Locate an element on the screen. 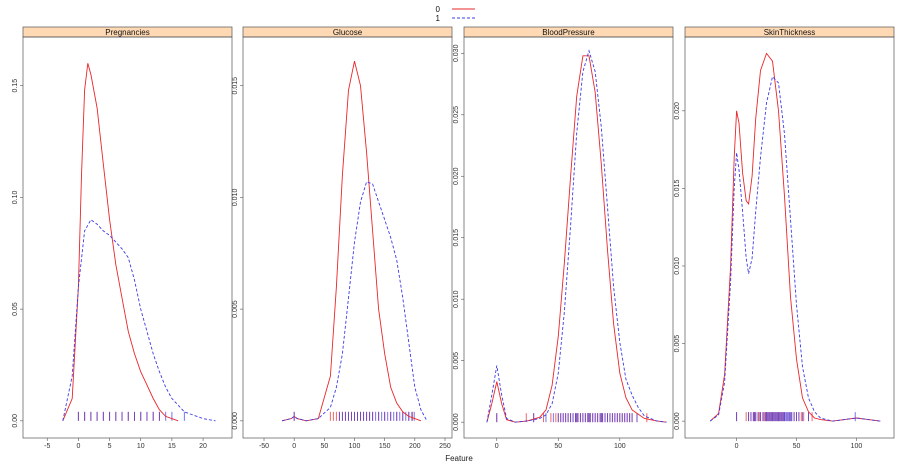 This screenshot has height=465, width=900. x-tick-label: -50 is located at coordinates (264, 446).